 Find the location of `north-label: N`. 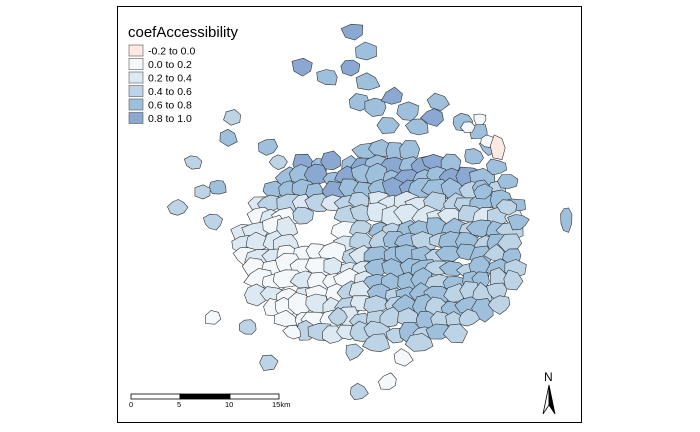

north-label: N is located at coordinates (548, 377).